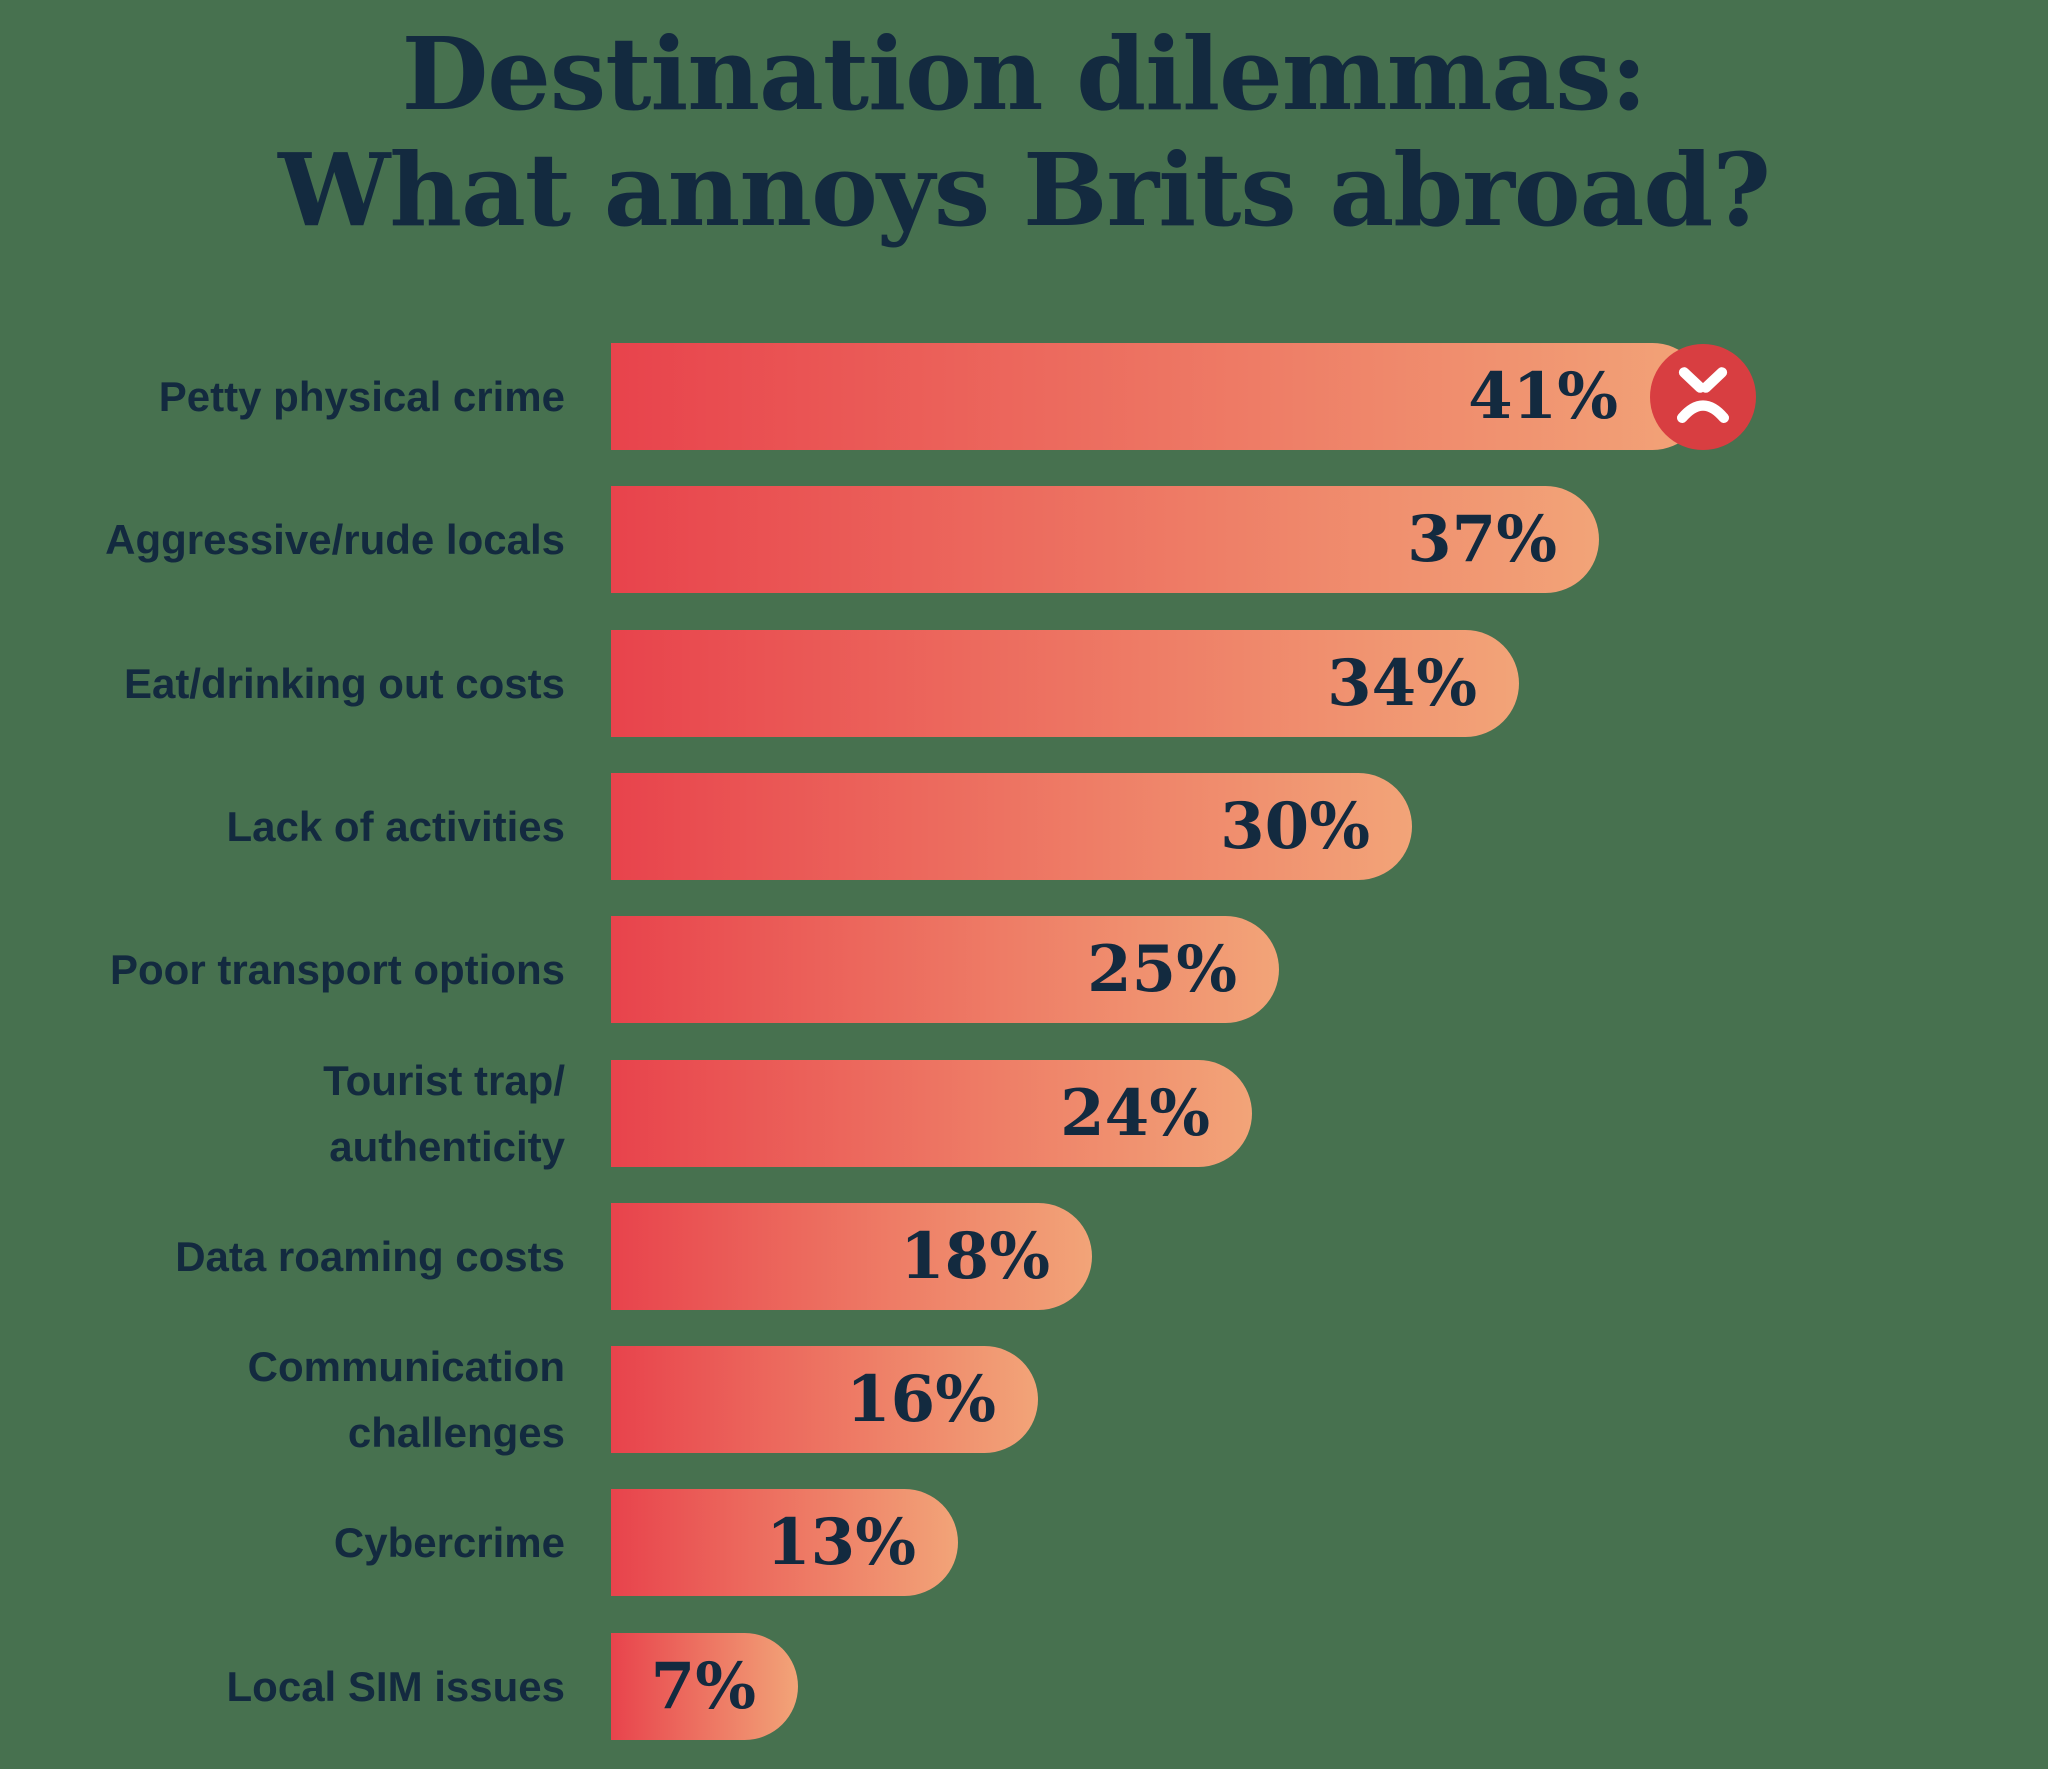  What do you see at coordinates (335, 539) in the screenshot?
I see `category-label: Aggressive/rude locals` at bounding box center [335, 539].